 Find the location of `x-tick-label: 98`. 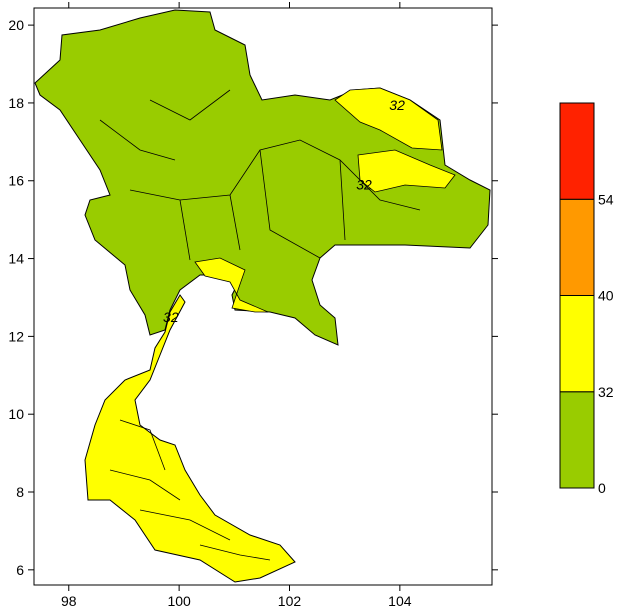

x-tick-label: 98 is located at coordinates (69, 601).